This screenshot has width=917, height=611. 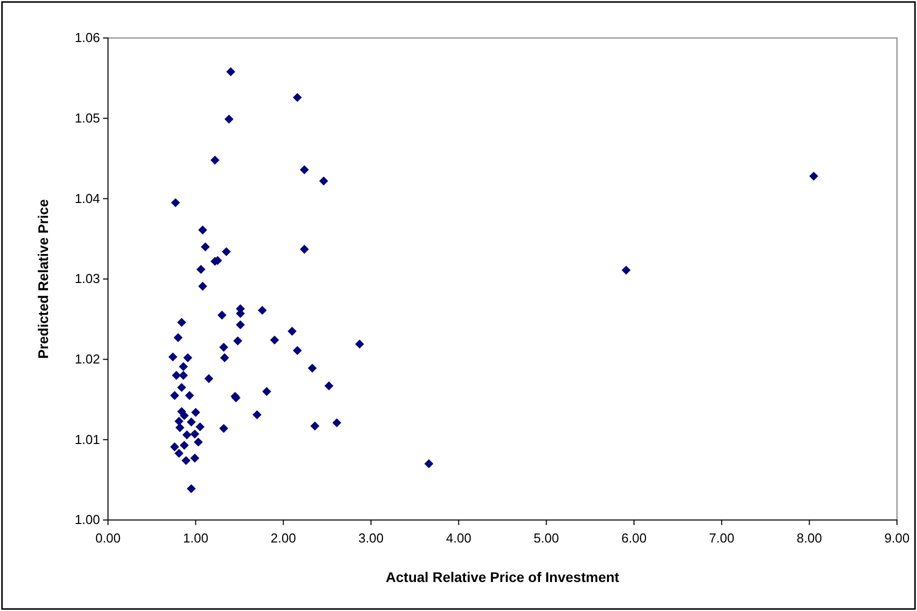 I want to click on y-tick-label: 1.02, so click(x=87, y=358).